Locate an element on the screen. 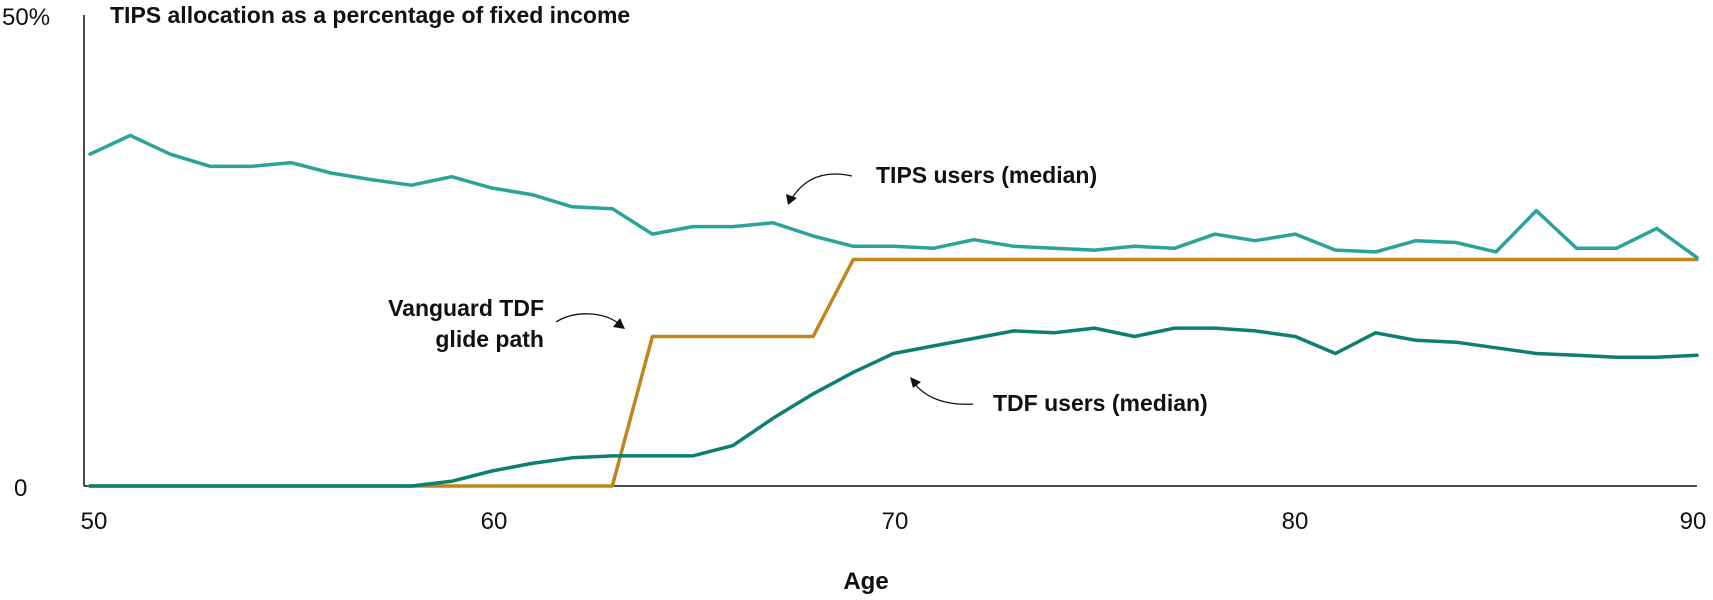  tdf-users-arrow is located at coordinates (943, 393).